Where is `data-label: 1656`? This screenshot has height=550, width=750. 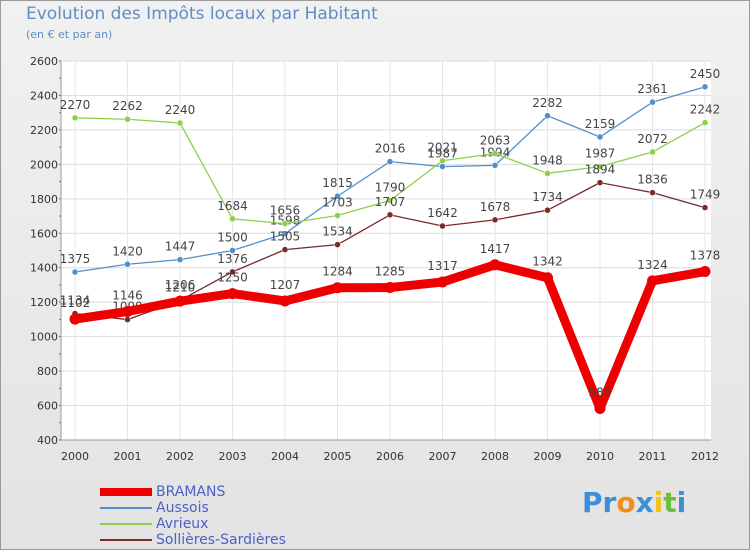
data-label: 1656 is located at coordinates (285, 211).